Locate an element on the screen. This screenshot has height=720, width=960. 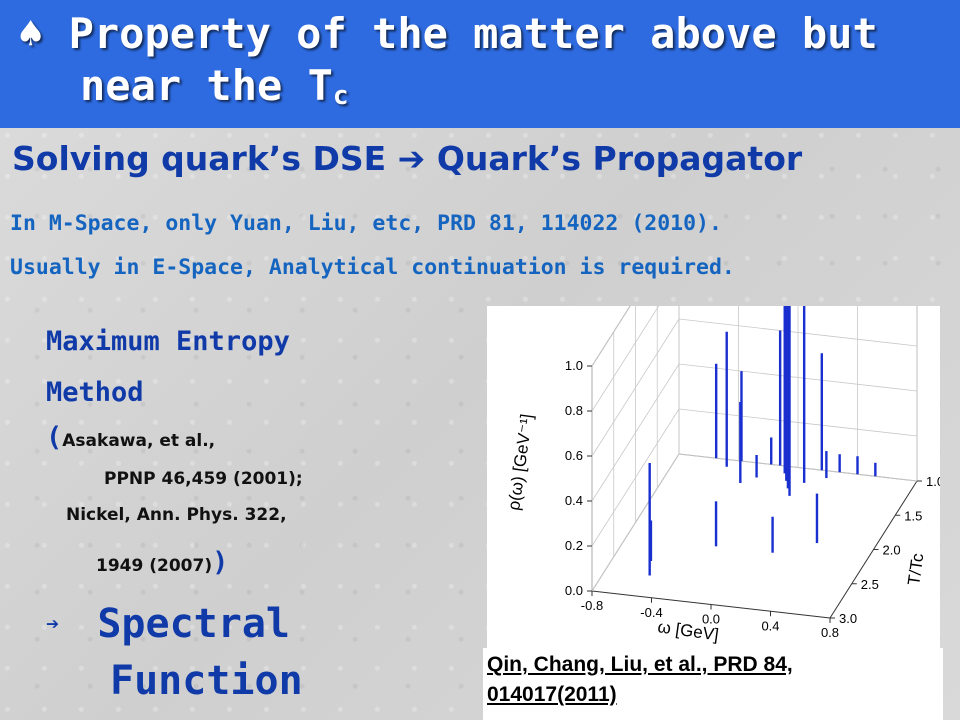
close-paren: ) is located at coordinates (220, 562).